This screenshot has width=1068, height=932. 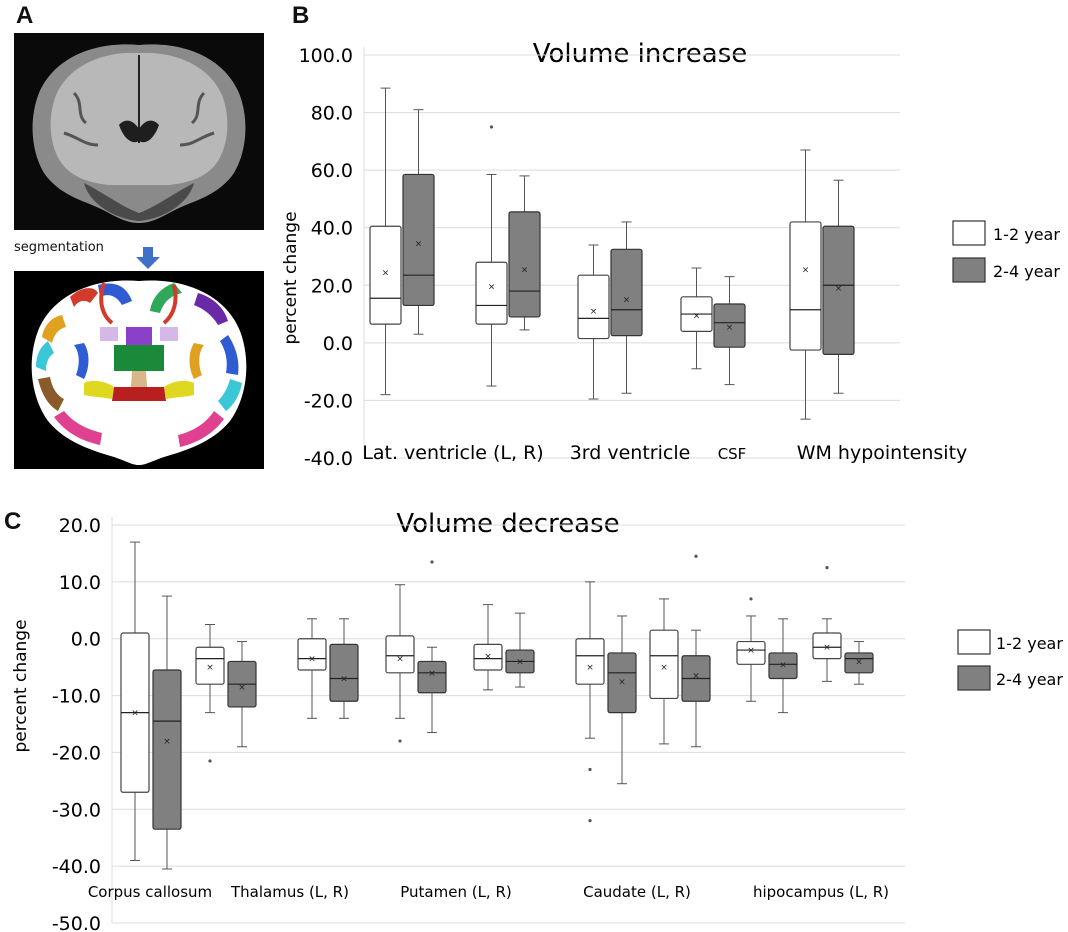 What do you see at coordinates (76, 810) in the screenshot?
I see `y-tick-label: -30.0` at bounding box center [76, 810].